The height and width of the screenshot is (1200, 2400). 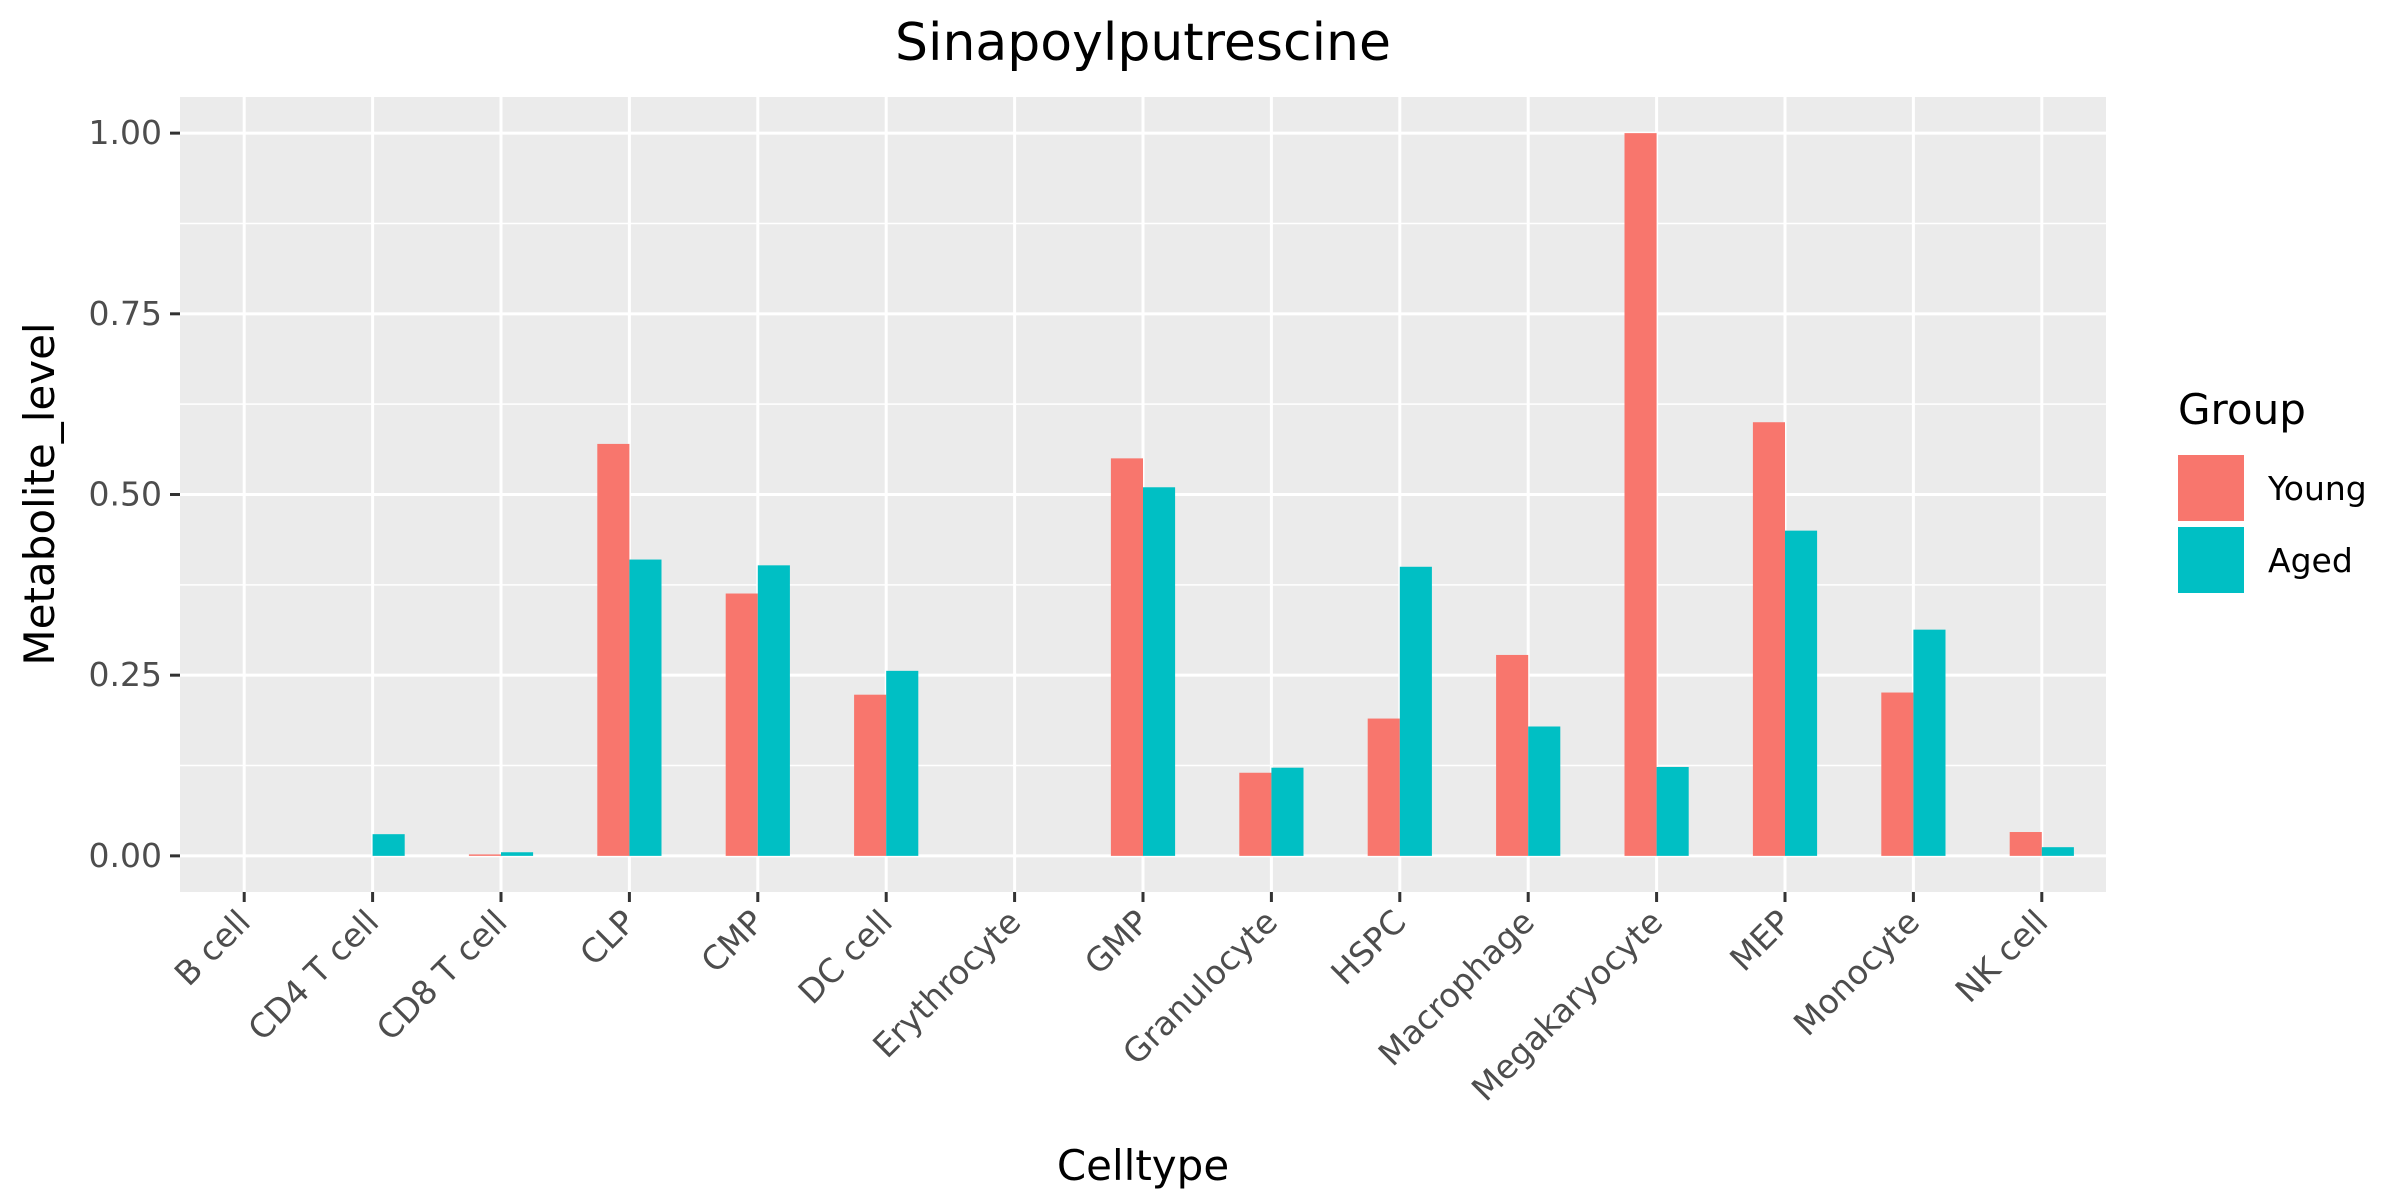 I want to click on x-tick-label: CD4 T cell, so click(x=313, y=975).